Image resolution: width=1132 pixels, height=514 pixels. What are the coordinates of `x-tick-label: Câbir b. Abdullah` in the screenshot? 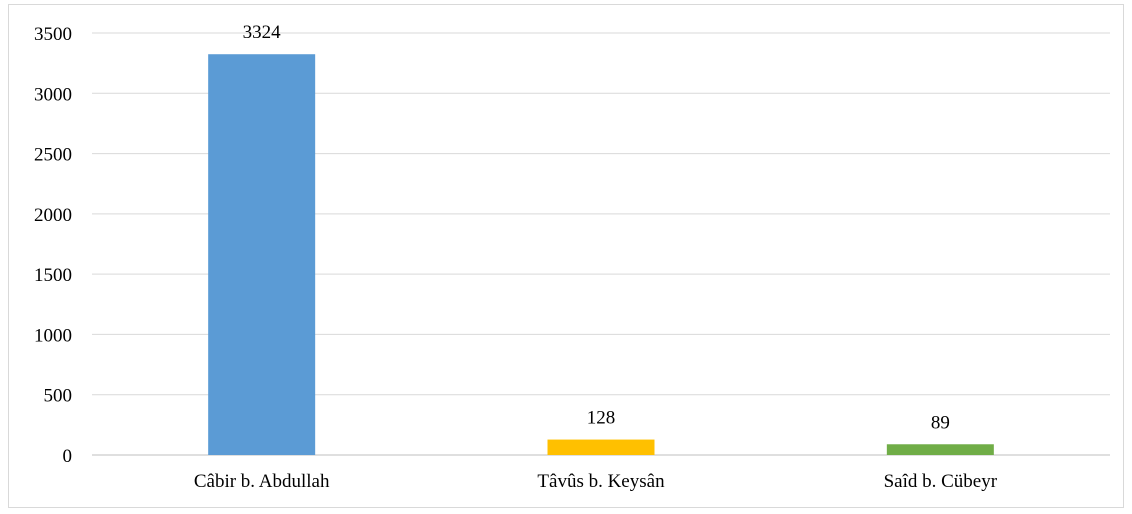 It's located at (262, 481).